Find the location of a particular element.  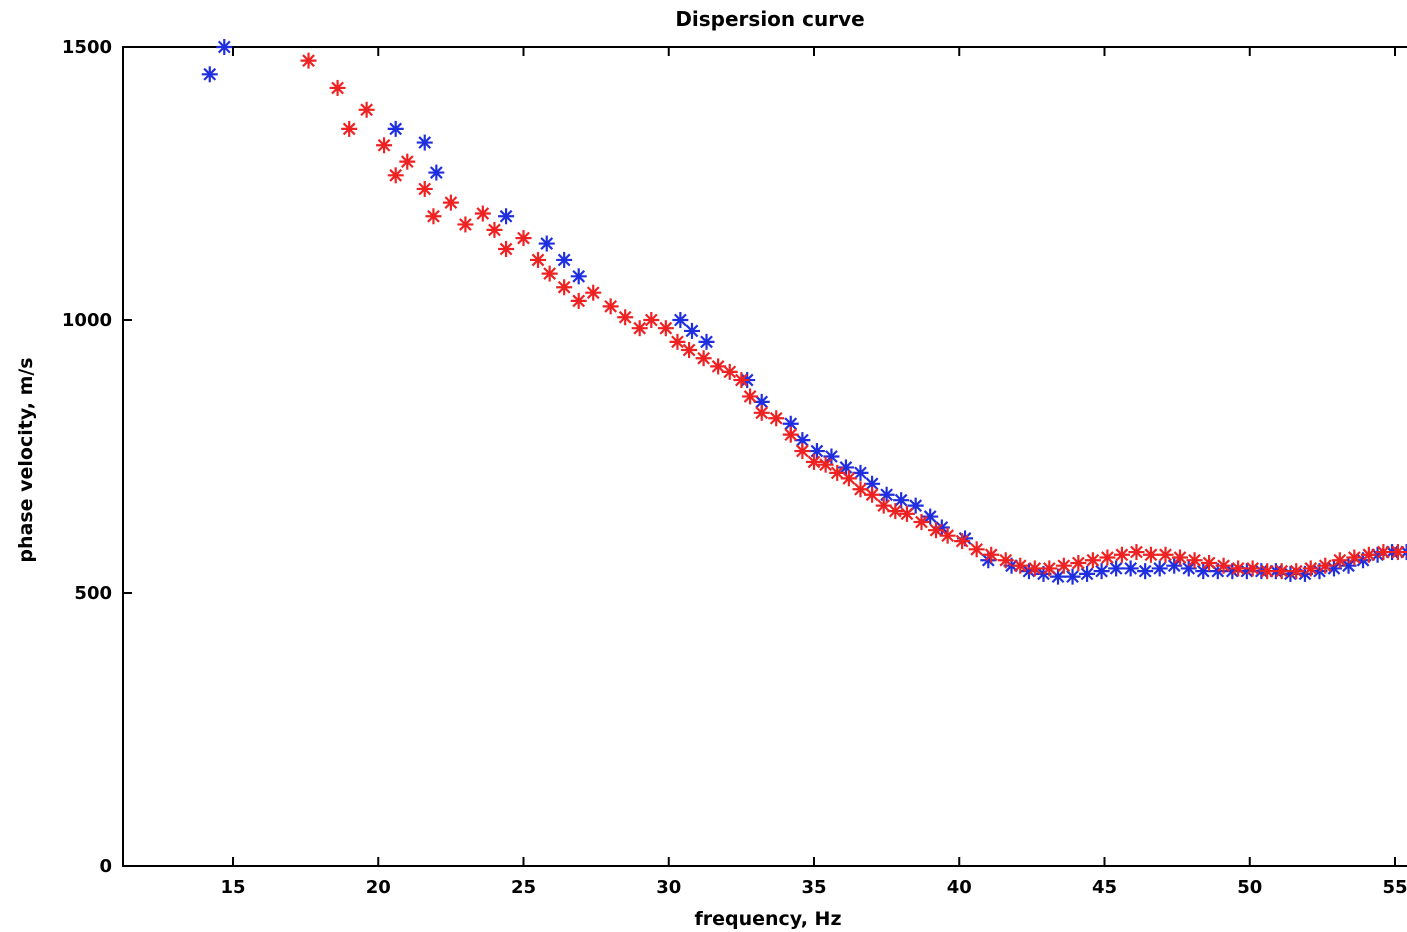

x-tick-label: 20 is located at coordinates (378, 887).